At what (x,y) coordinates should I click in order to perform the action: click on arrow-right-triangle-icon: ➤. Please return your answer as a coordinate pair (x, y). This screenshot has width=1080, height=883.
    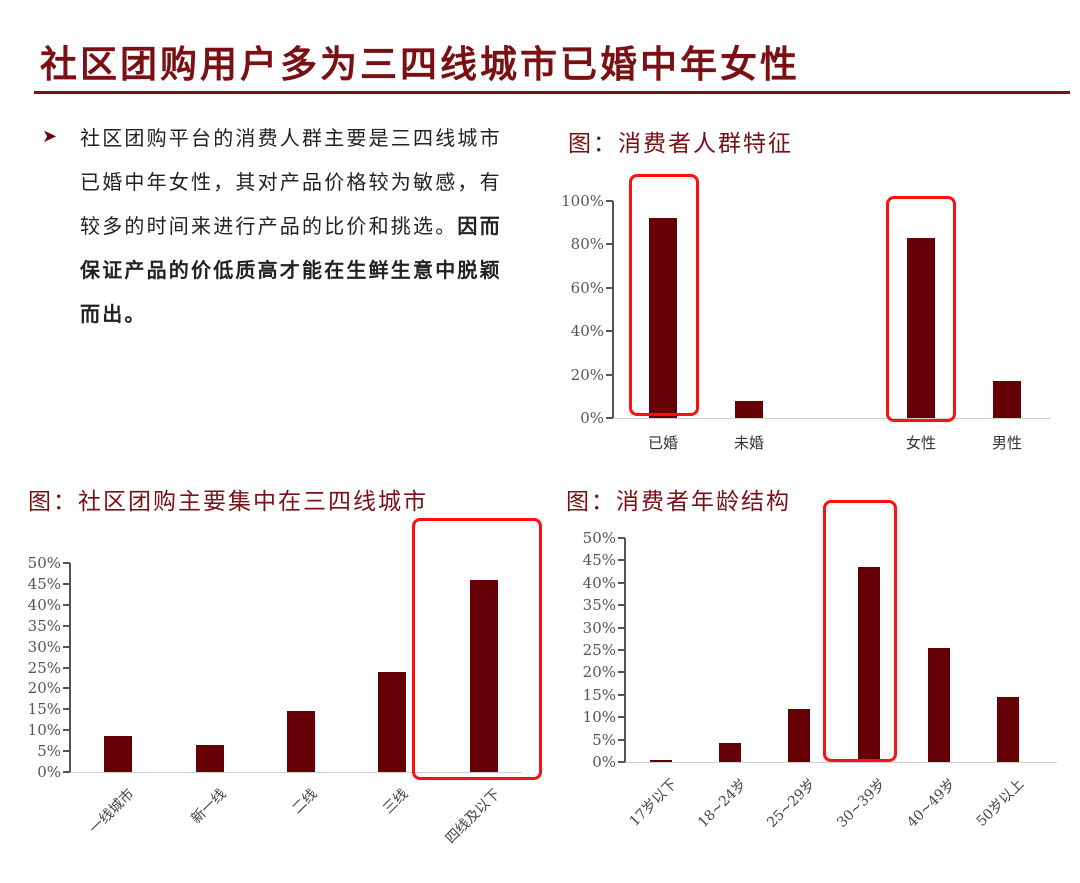
    Looking at the image, I should click on (50, 136).